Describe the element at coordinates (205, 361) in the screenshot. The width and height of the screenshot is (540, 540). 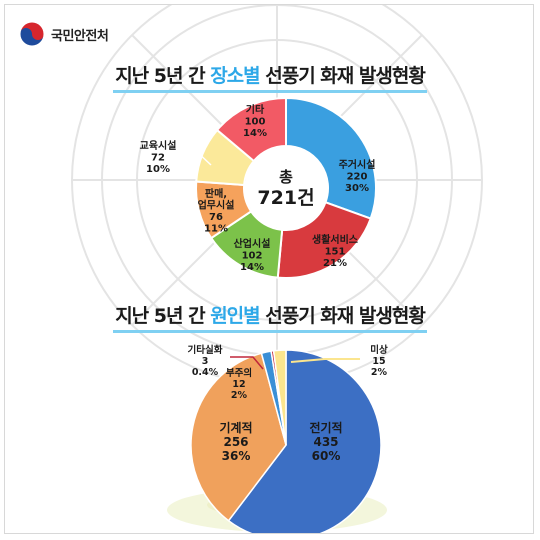
I see `pie-label-기타실화: 기타실화 3 0.4%` at that location.